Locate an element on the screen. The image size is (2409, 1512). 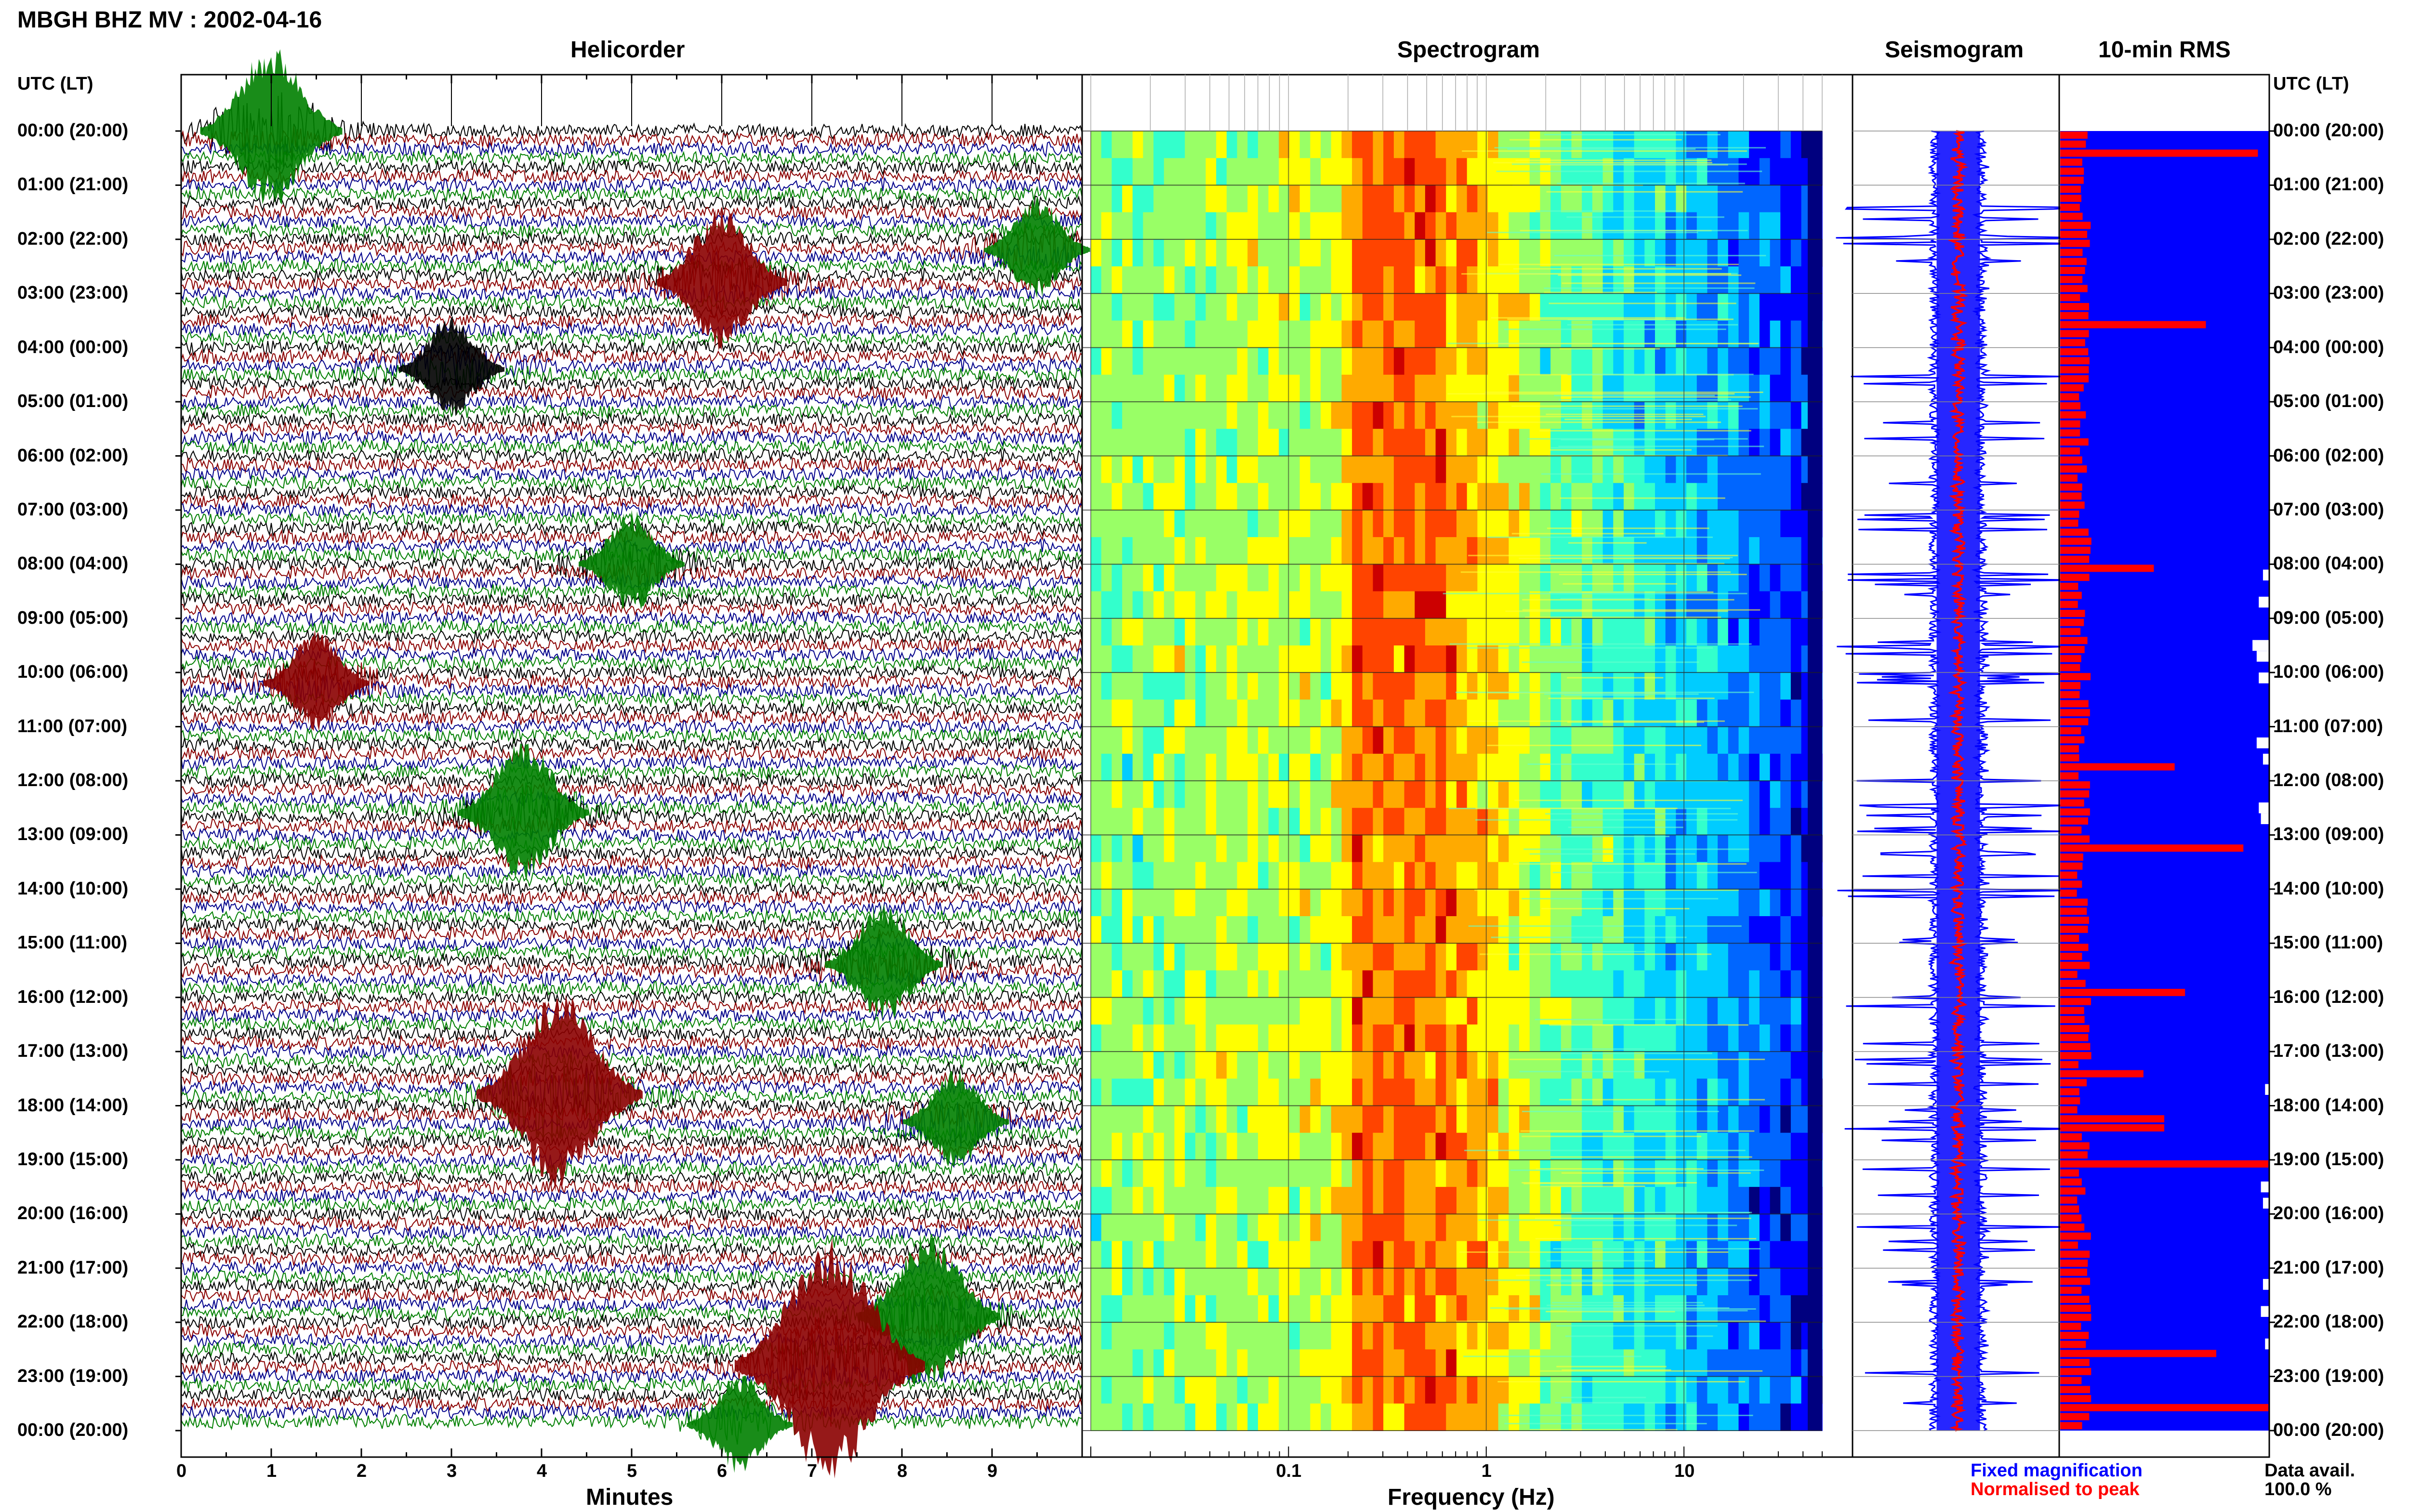
helicorder-x-tick-label: 2 is located at coordinates (362, 1471).